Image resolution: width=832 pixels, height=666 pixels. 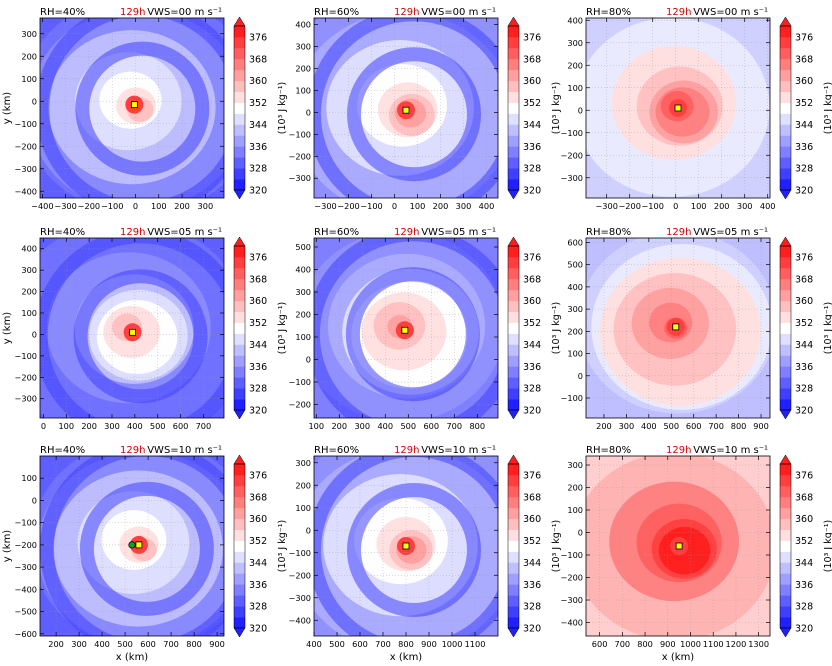 I want to click on x-tick-label: 1300, so click(x=758, y=644).